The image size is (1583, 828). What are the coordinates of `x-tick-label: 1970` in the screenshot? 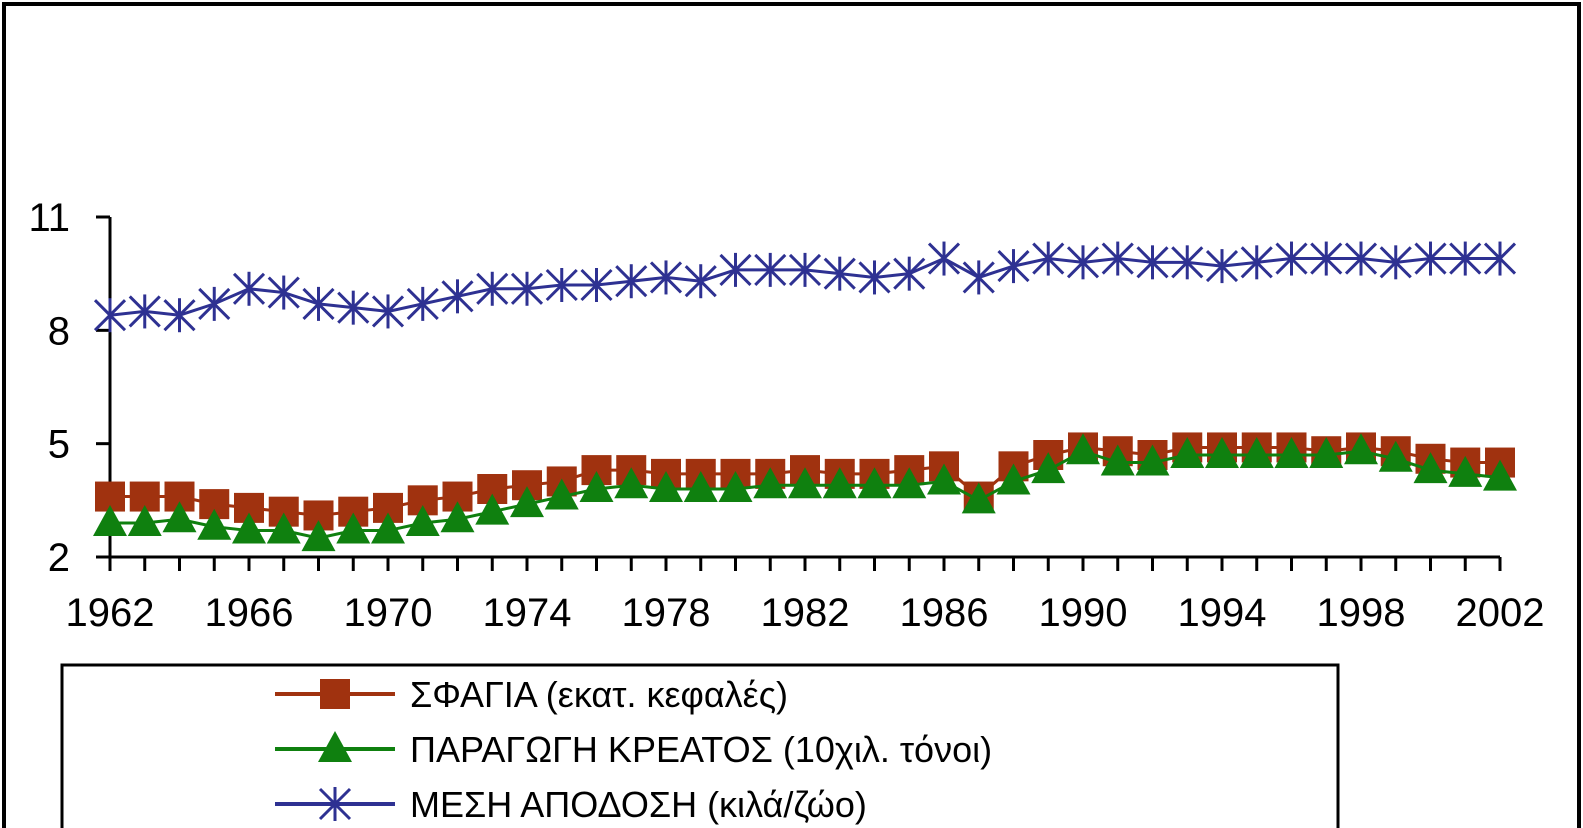 It's located at (388, 613).